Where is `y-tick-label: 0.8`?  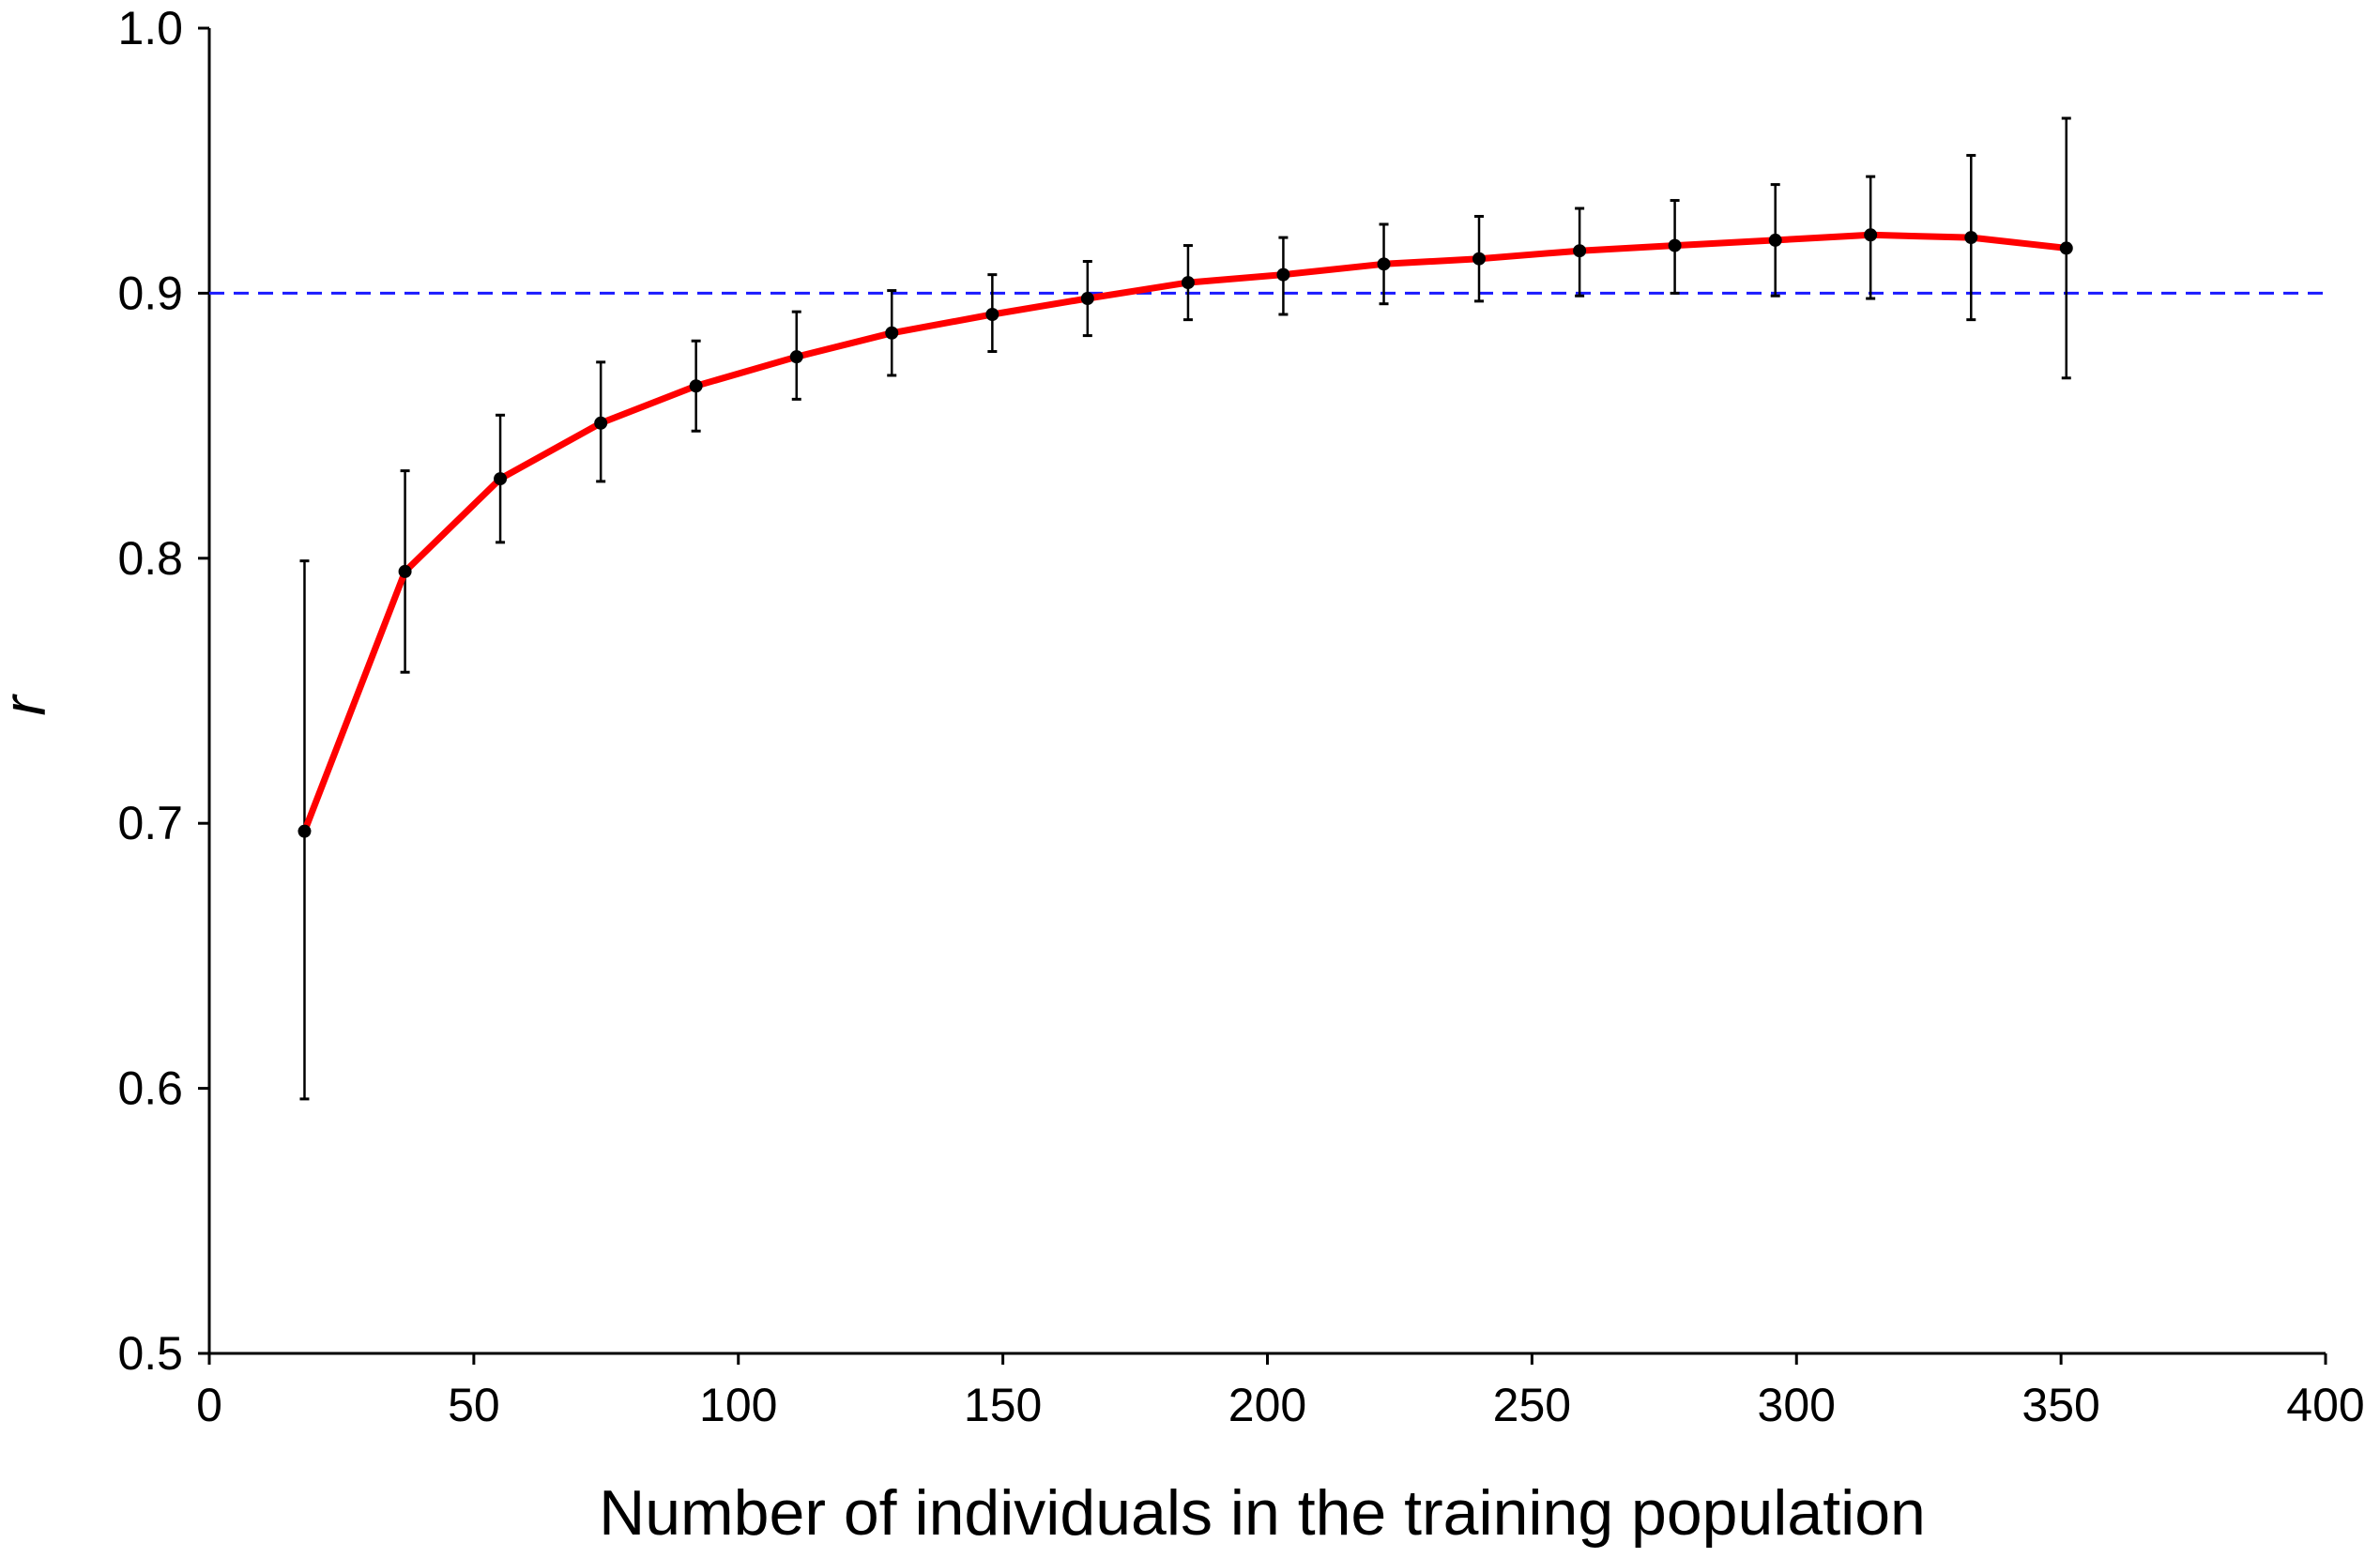 y-tick-label: 0.8 is located at coordinates (150, 558).